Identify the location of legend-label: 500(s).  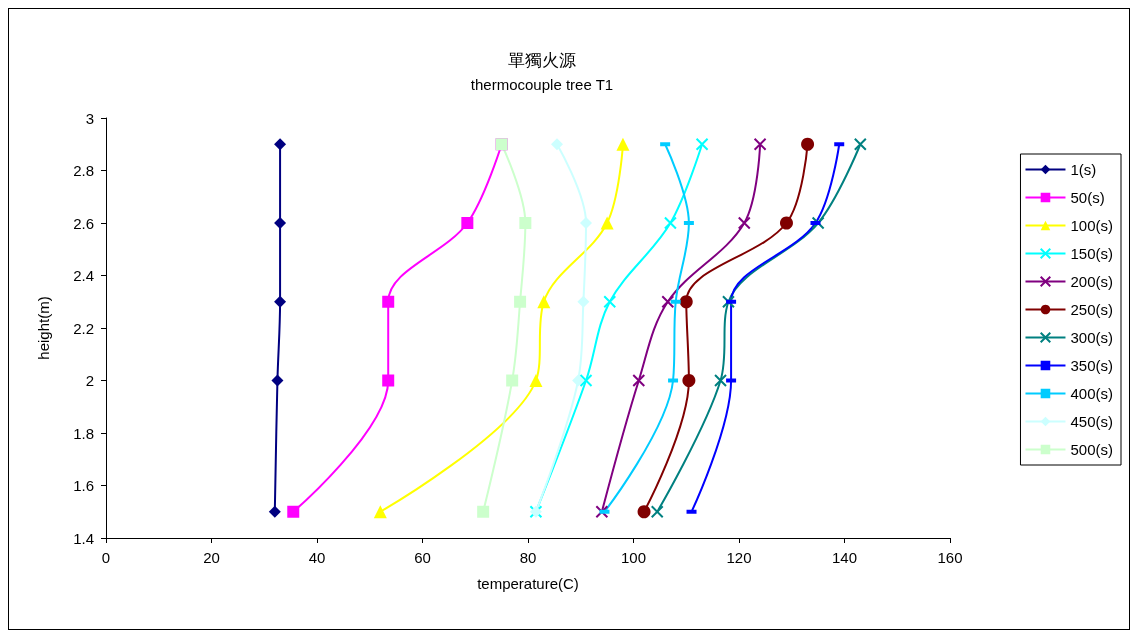
(1092, 449).